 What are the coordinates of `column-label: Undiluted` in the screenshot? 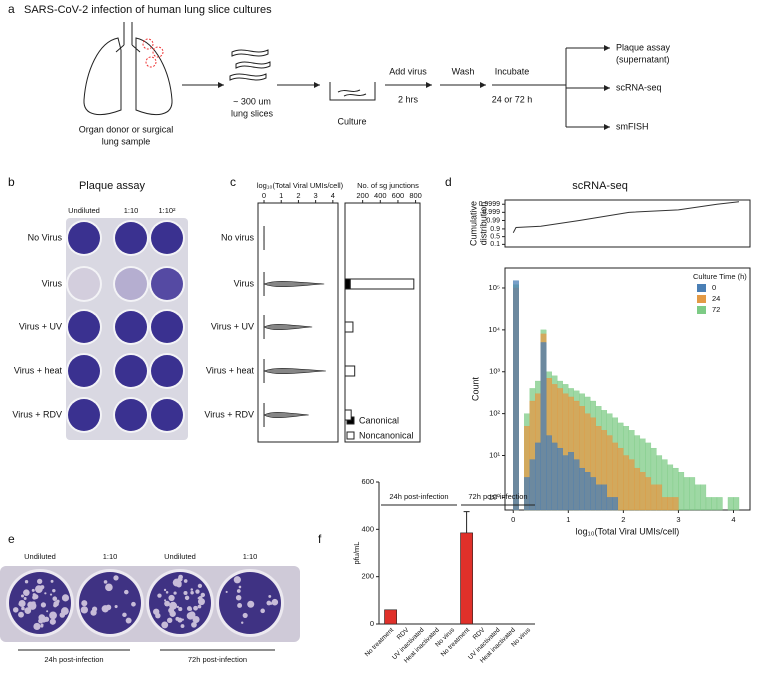 It's located at (84, 210).